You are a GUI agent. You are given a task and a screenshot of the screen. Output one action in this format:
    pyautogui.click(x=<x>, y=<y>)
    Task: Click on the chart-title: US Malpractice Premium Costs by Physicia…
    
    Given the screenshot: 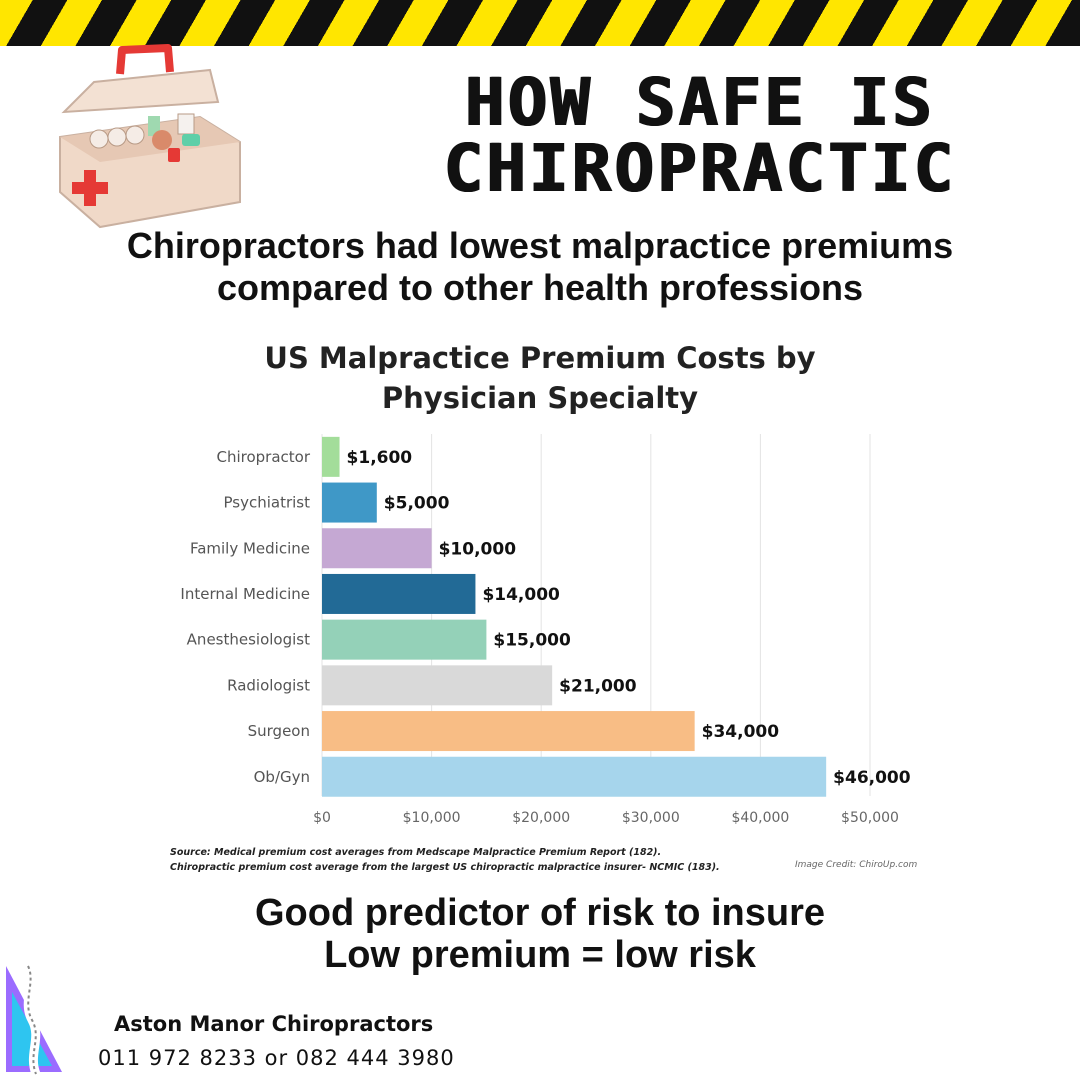 What is the action you would take?
    pyautogui.click(x=540, y=378)
    